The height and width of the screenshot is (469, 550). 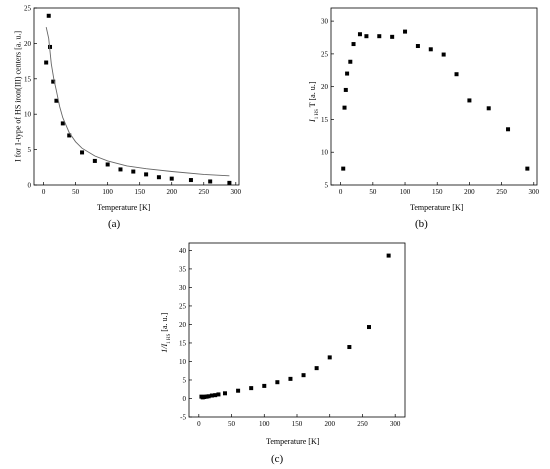 What do you see at coordinates (199, 424) in the screenshot?
I see `x-tick-label-c: 0` at bounding box center [199, 424].